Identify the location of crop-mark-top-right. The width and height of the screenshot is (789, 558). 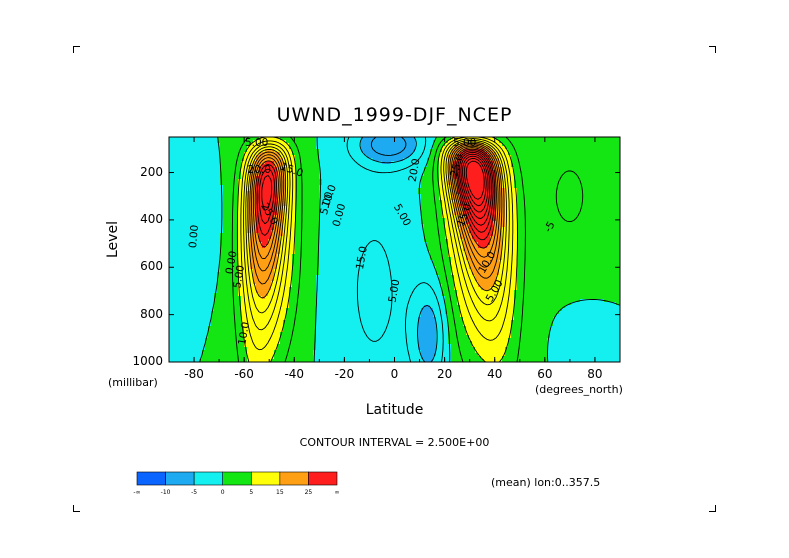
(712, 49).